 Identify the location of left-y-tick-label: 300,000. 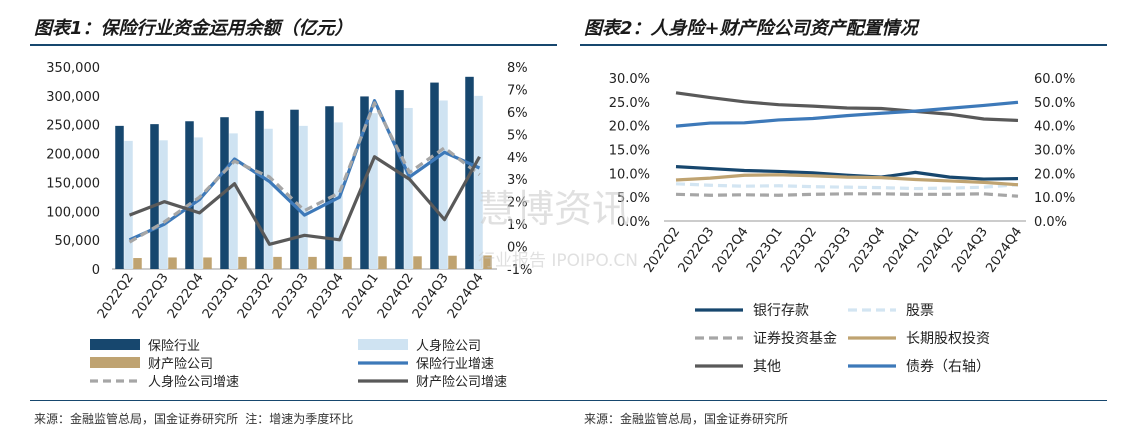
(73, 97).